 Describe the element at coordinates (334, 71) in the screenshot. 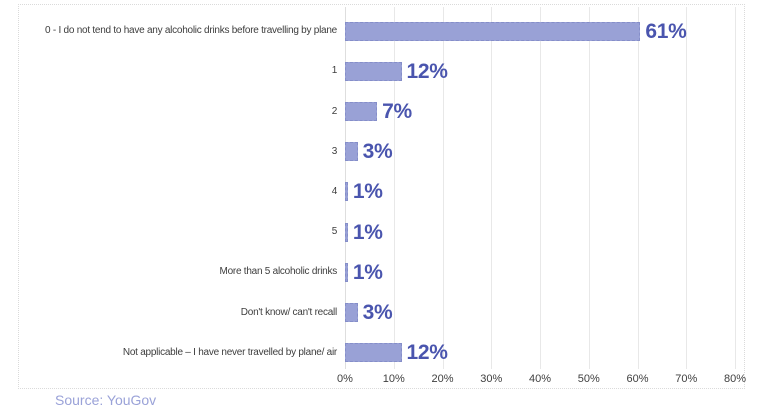

I see `category-label: 1` at that location.